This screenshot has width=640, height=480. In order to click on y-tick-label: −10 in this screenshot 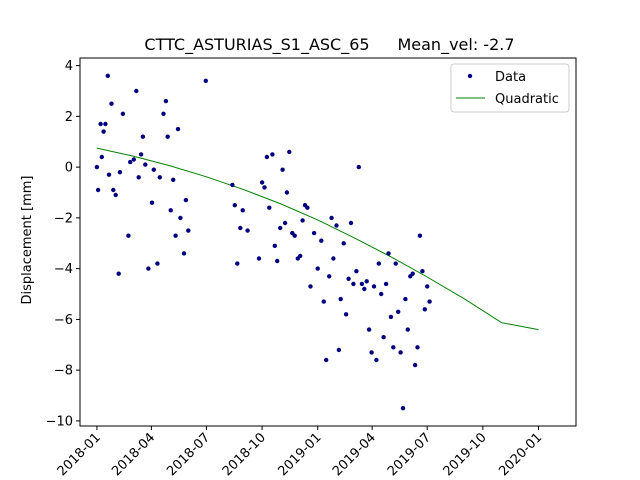, I will do `click(59, 421)`.